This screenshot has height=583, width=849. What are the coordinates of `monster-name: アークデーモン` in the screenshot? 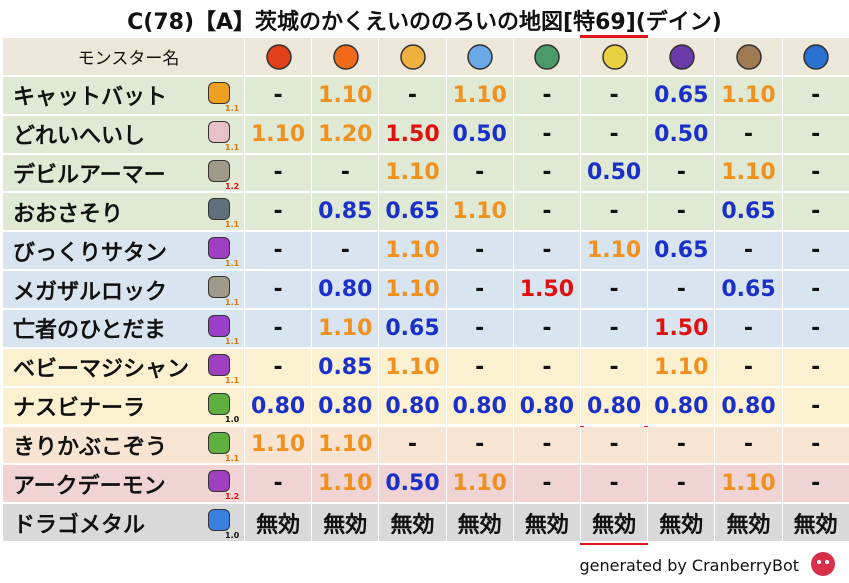 It's located at (124, 485).